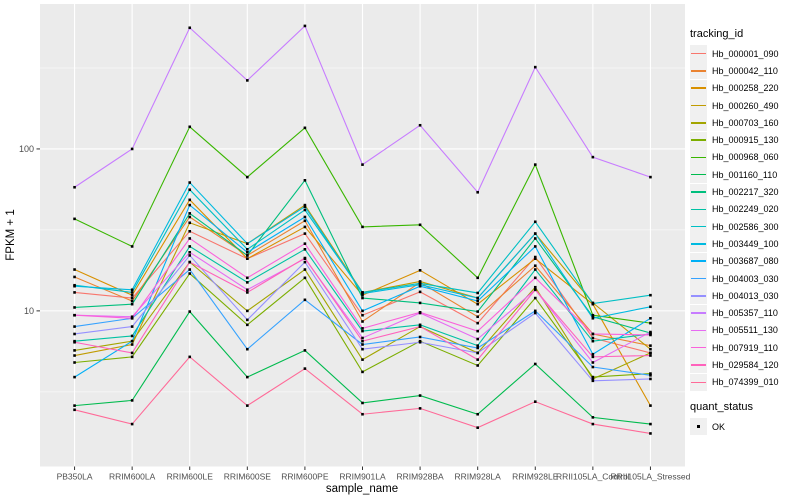 Image resolution: width=800 pixels, height=500 pixels. I want to click on legend-item: Hb_002217_320, so click(744, 192).